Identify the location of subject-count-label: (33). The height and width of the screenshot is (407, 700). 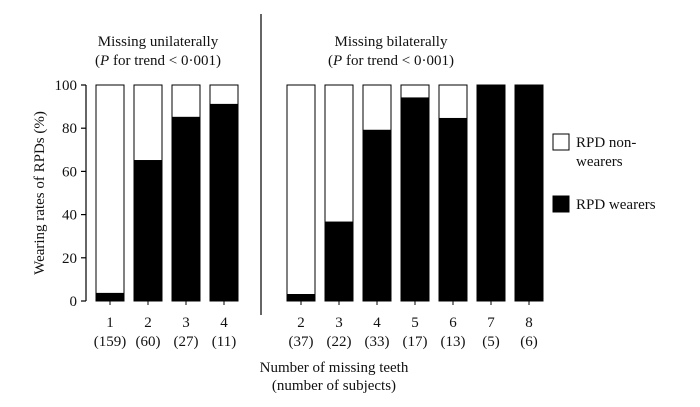
(377, 342).